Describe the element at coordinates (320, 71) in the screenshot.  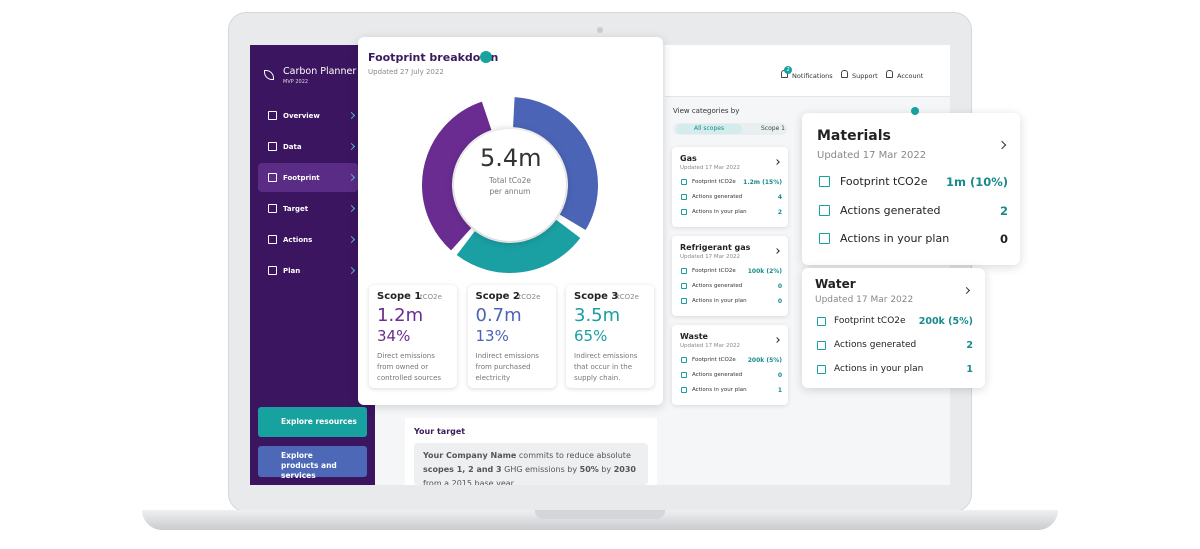
I see `app-name: Carbon Planner` at that location.